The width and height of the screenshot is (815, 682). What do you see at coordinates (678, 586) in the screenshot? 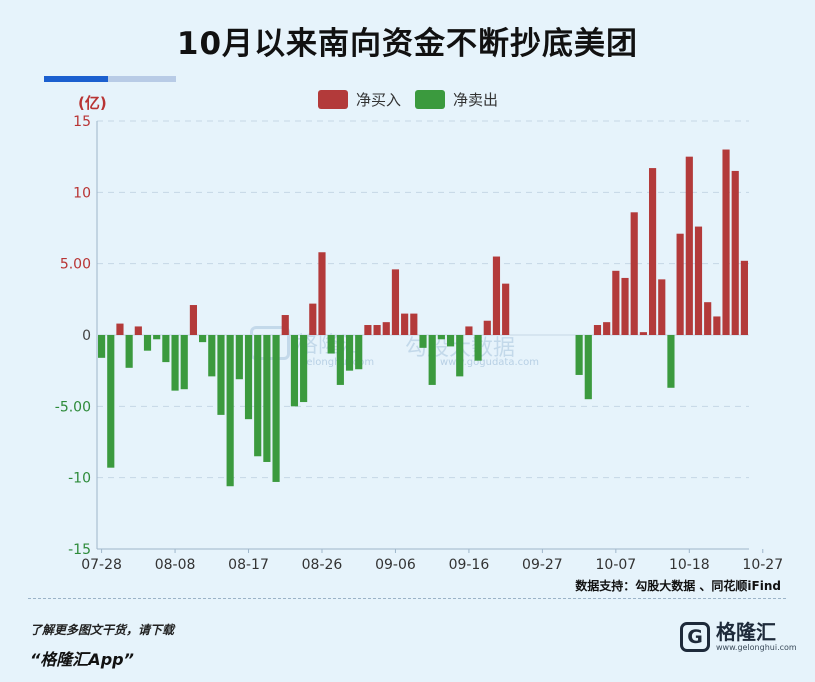
I see `data-source: 数据支持：勾股大数据 、同花顺iFind` at bounding box center [678, 586].